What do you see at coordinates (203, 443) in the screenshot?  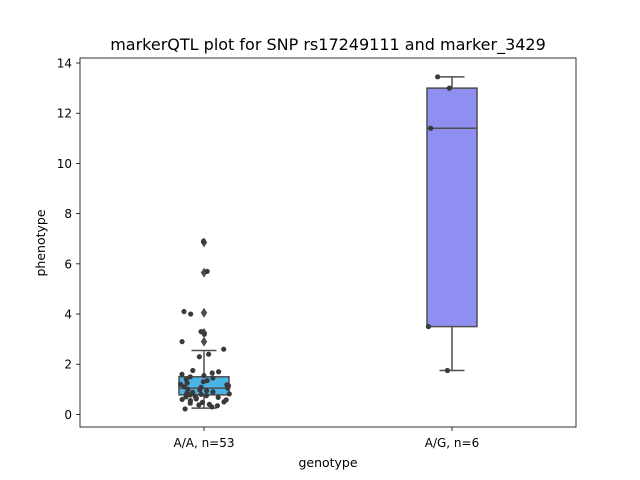 I see `x-tick-label: A/A, n=53` at bounding box center [203, 443].